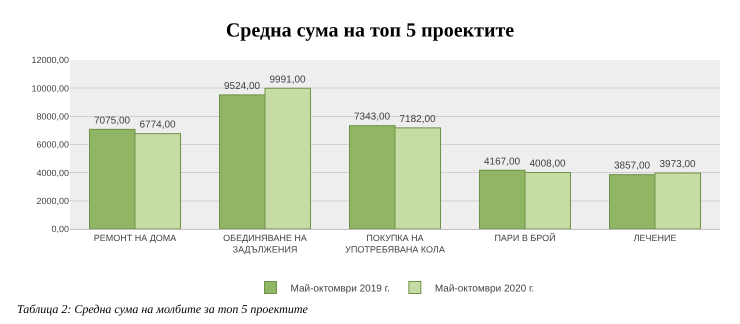  Describe the element at coordinates (52, 145) in the screenshot. I see `y-tick-label: 6000,00` at that location.